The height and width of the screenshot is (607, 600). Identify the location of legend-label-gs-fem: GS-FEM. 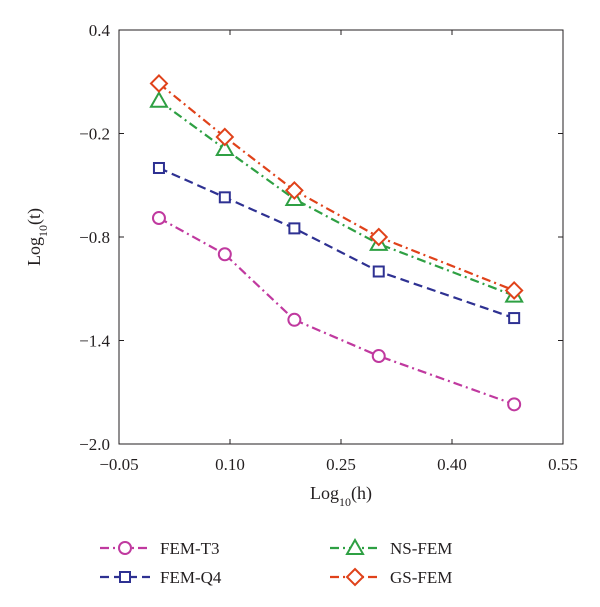
(421, 577).